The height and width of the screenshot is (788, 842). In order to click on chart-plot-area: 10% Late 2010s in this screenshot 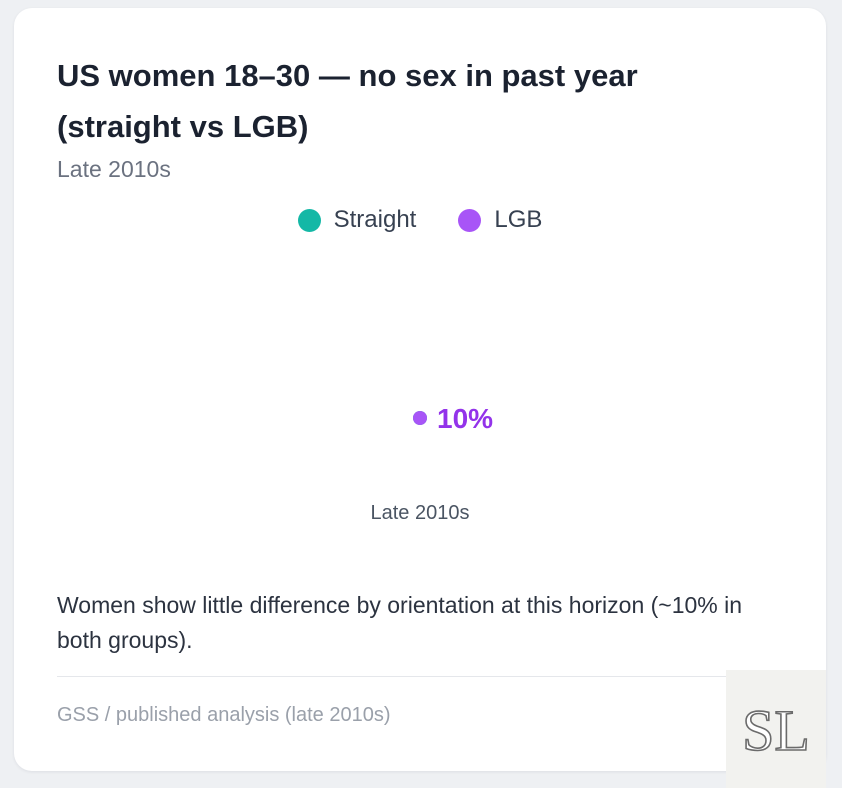, I will do `click(432, 463)`.